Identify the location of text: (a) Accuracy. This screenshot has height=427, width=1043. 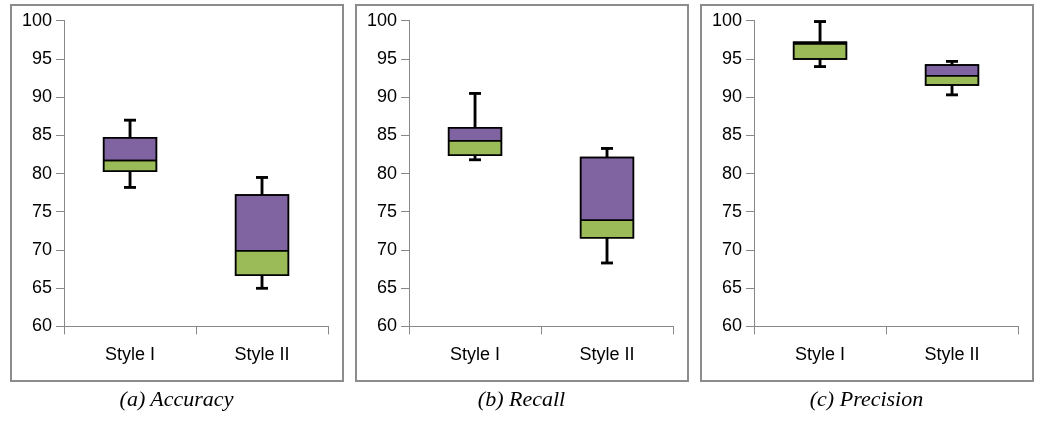
(176, 399).